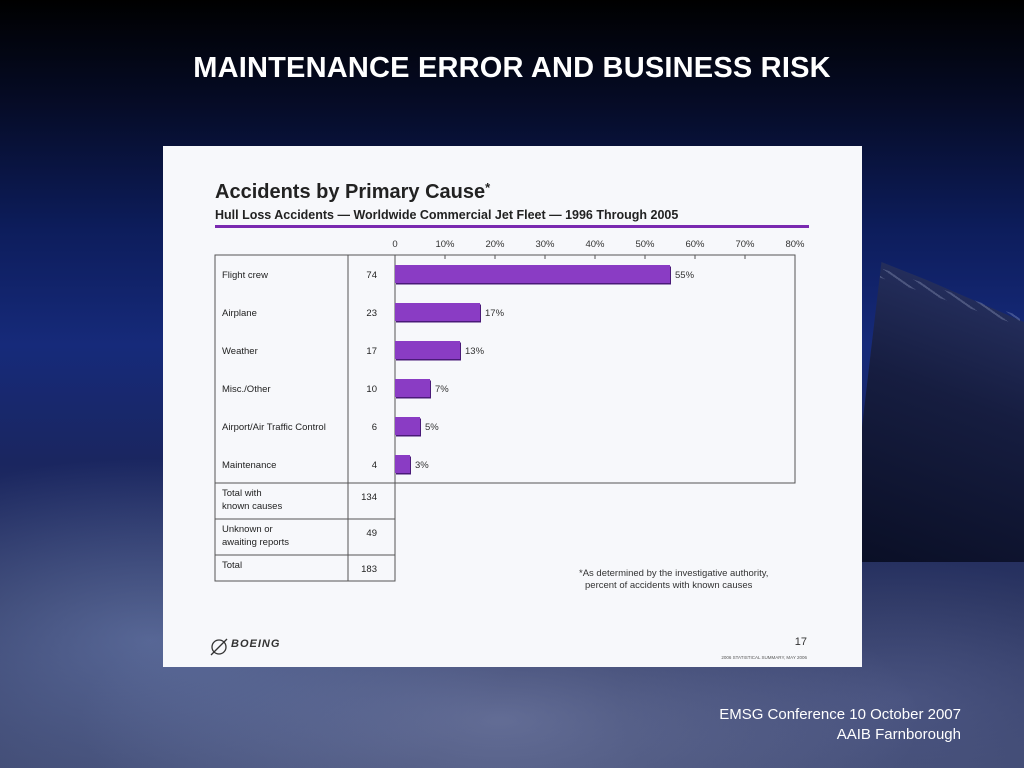 The image size is (1024, 768). Describe the element at coordinates (943, 412) in the screenshot. I see `airplane-wing` at that location.